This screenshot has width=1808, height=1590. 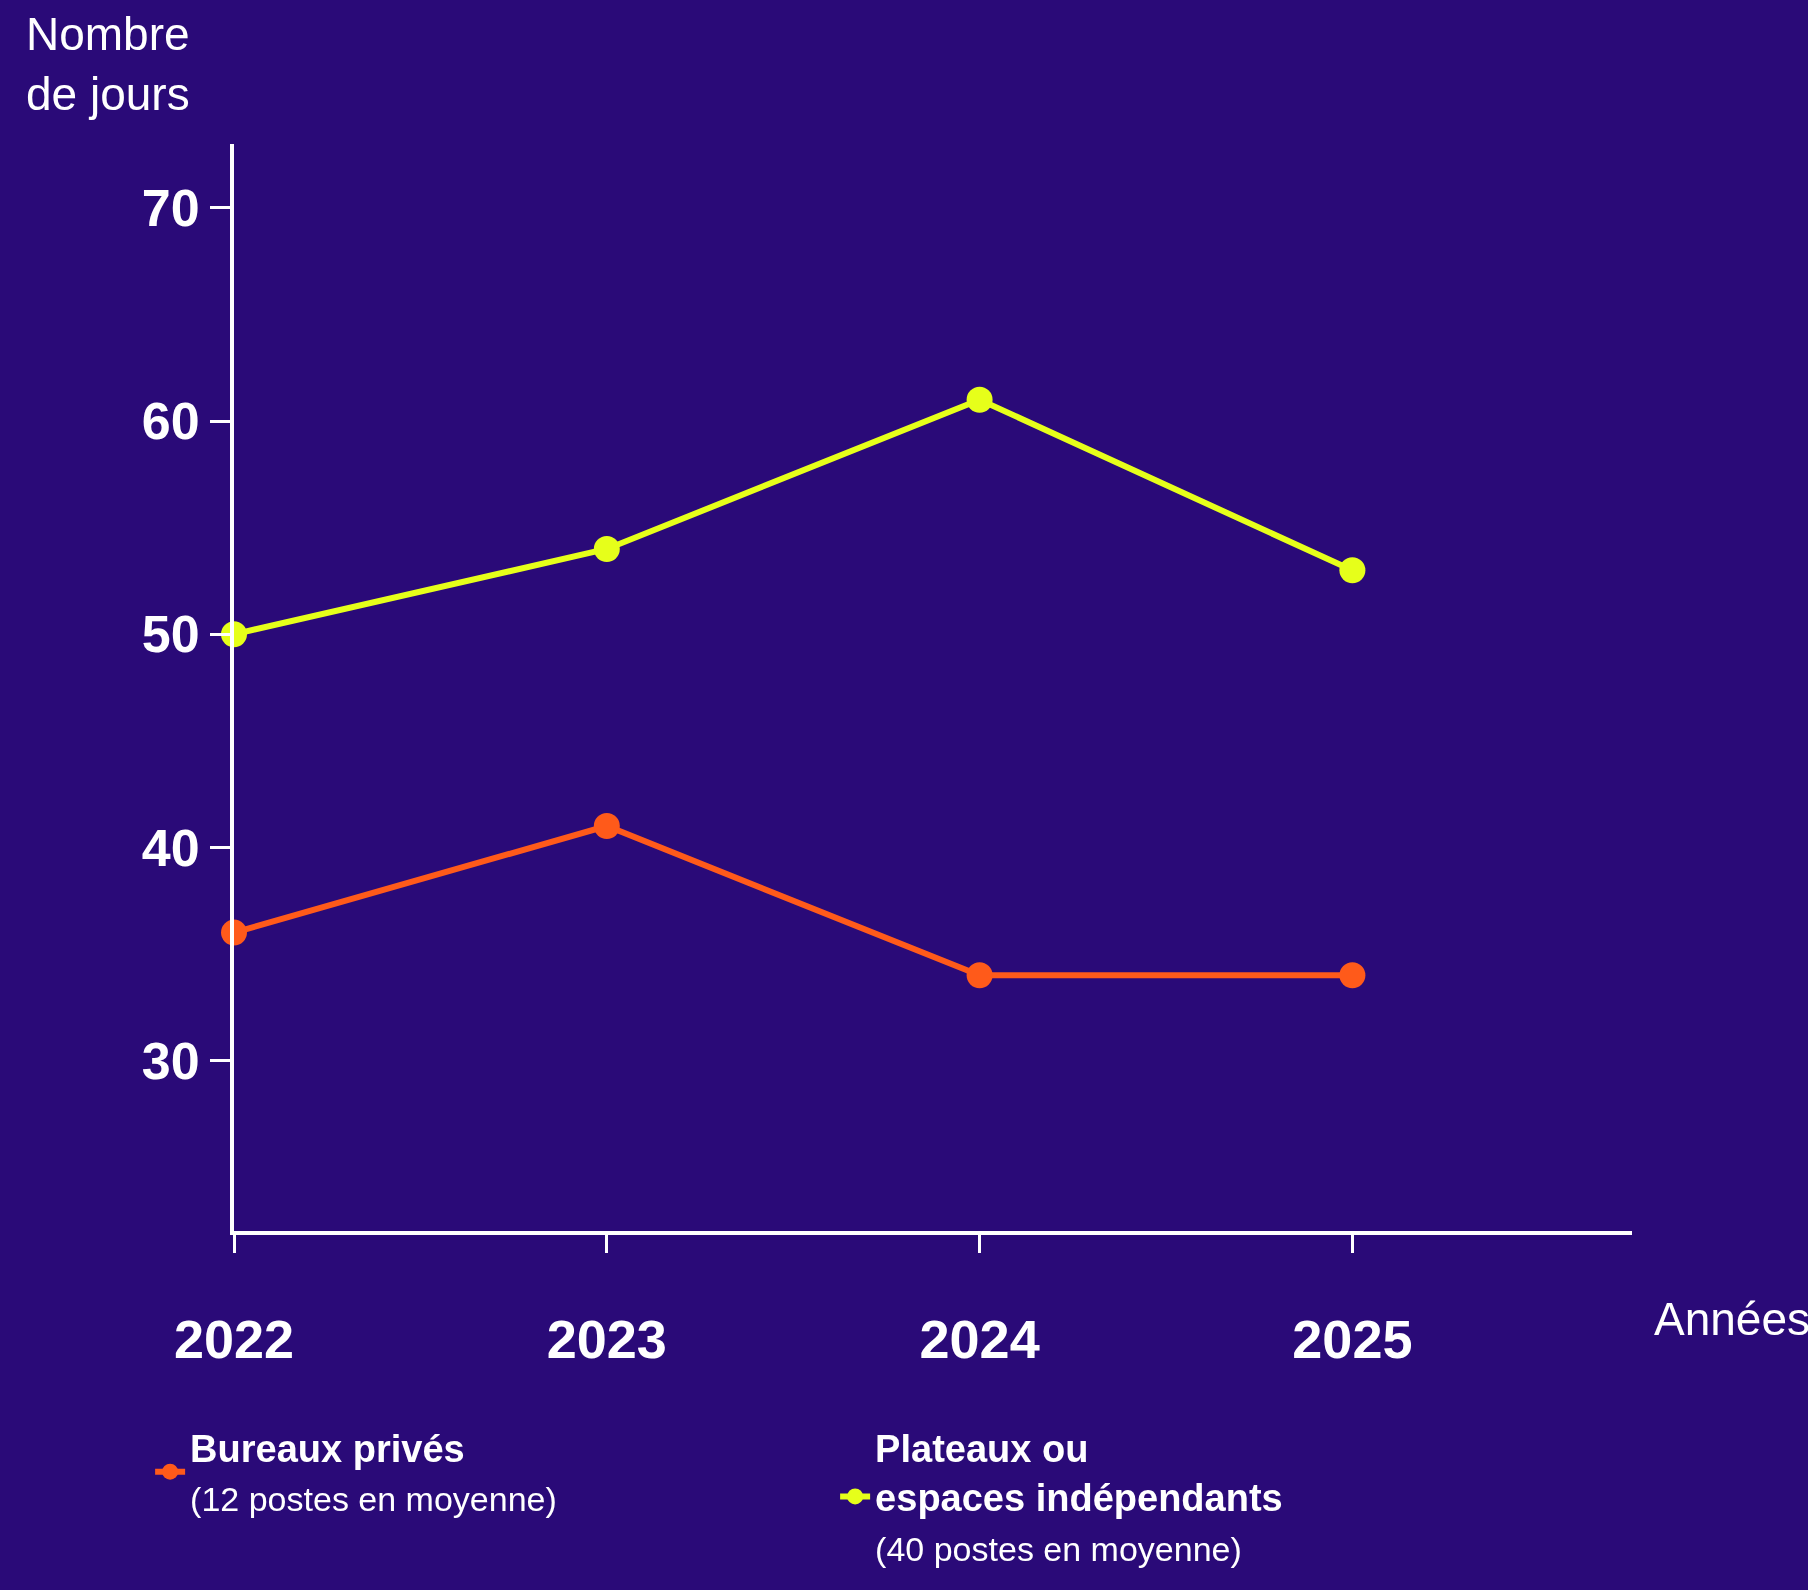 What do you see at coordinates (170, 208) in the screenshot?
I see `y-tick-label: 70` at bounding box center [170, 208].